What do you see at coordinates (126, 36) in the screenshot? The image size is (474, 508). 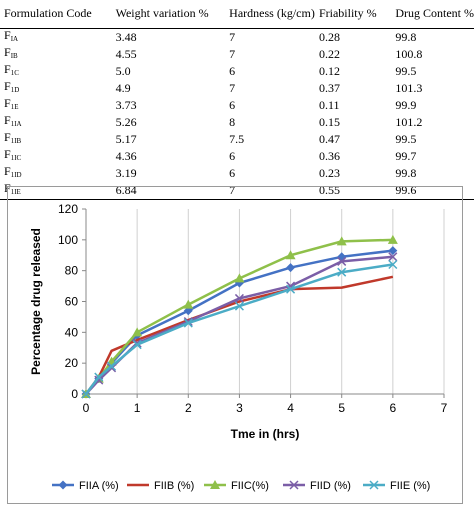 I see `weight-cell: 3.48` at bounding box center [126, 36].